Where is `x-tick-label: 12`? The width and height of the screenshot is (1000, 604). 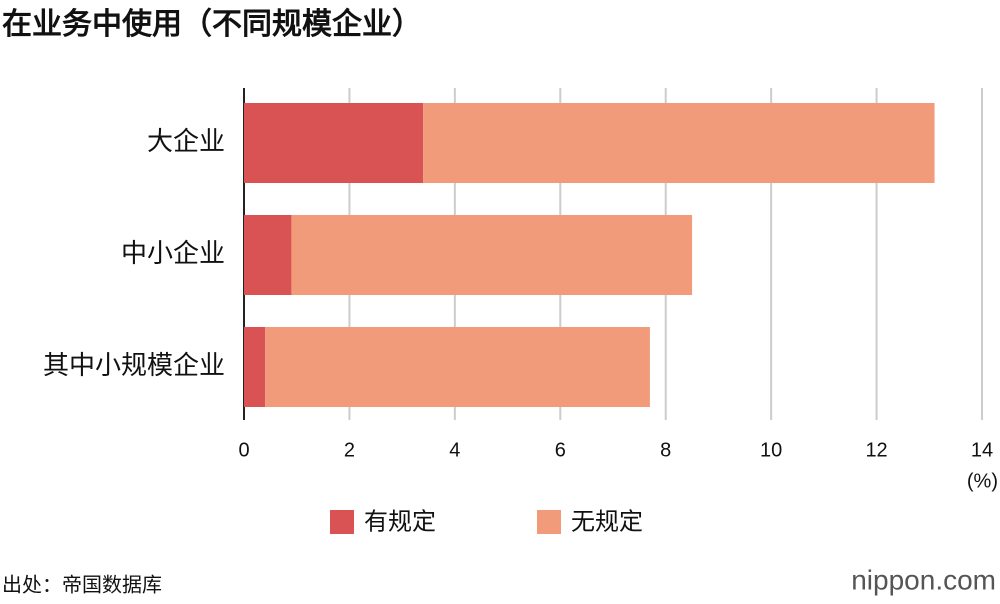
x-tick-label: 12 is located at coordinates (876, 450).